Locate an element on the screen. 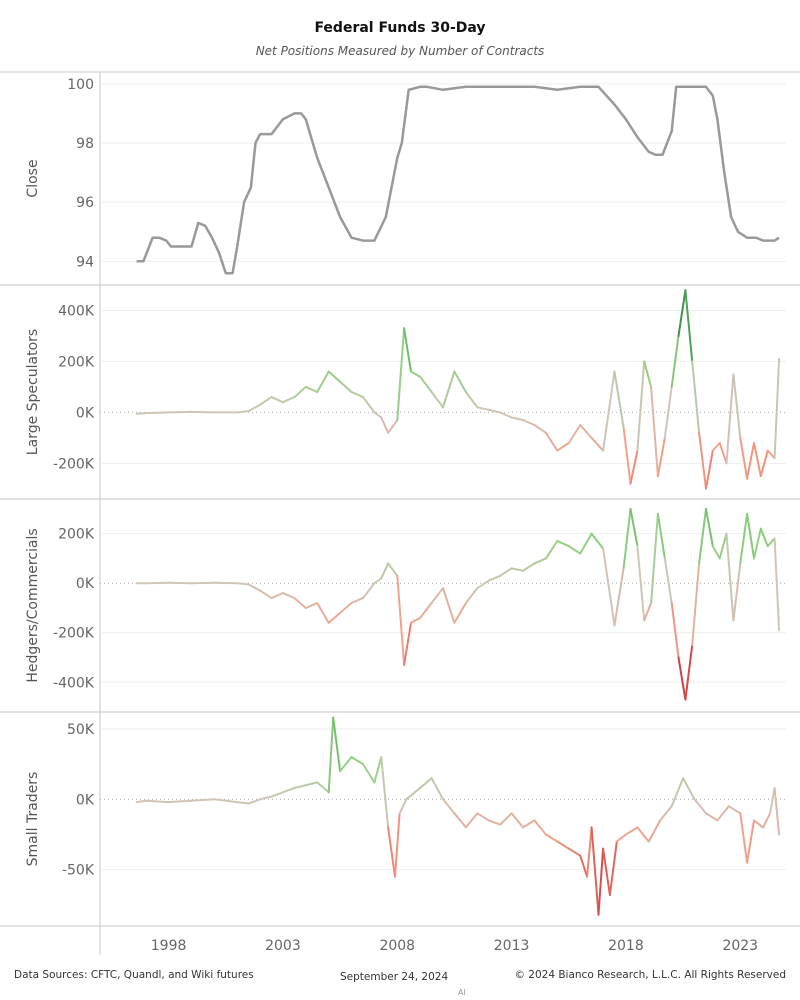 The width and height of the screenshot is (800, 1000). x-tick-label: 2008 is located at coordinates (397, 946).